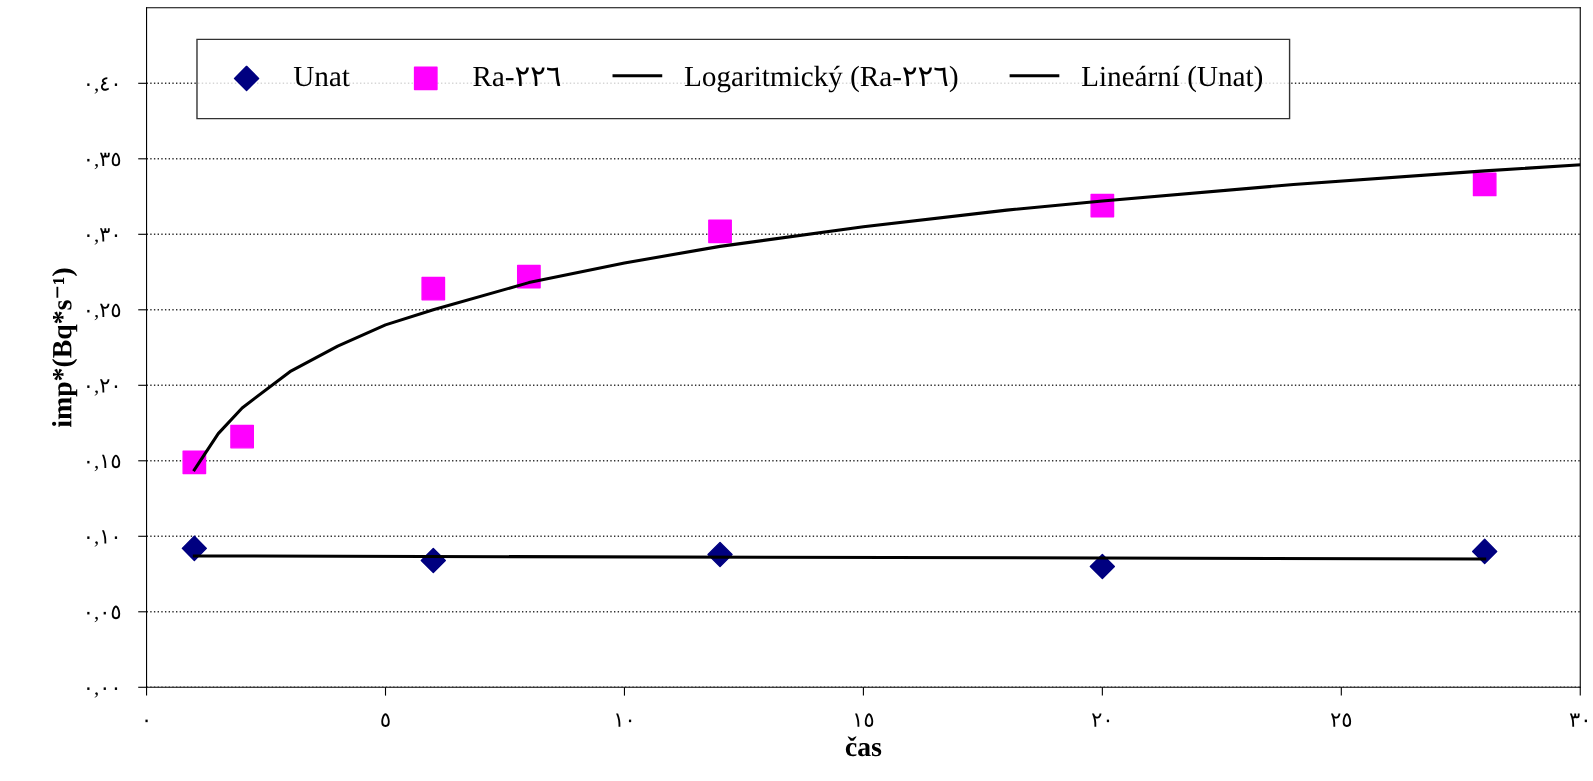 The width and height of the screenshot is (1593, 781). I want to click on legend-label: Logaritmický (Ra-٢٢٦), so click(821, 79).